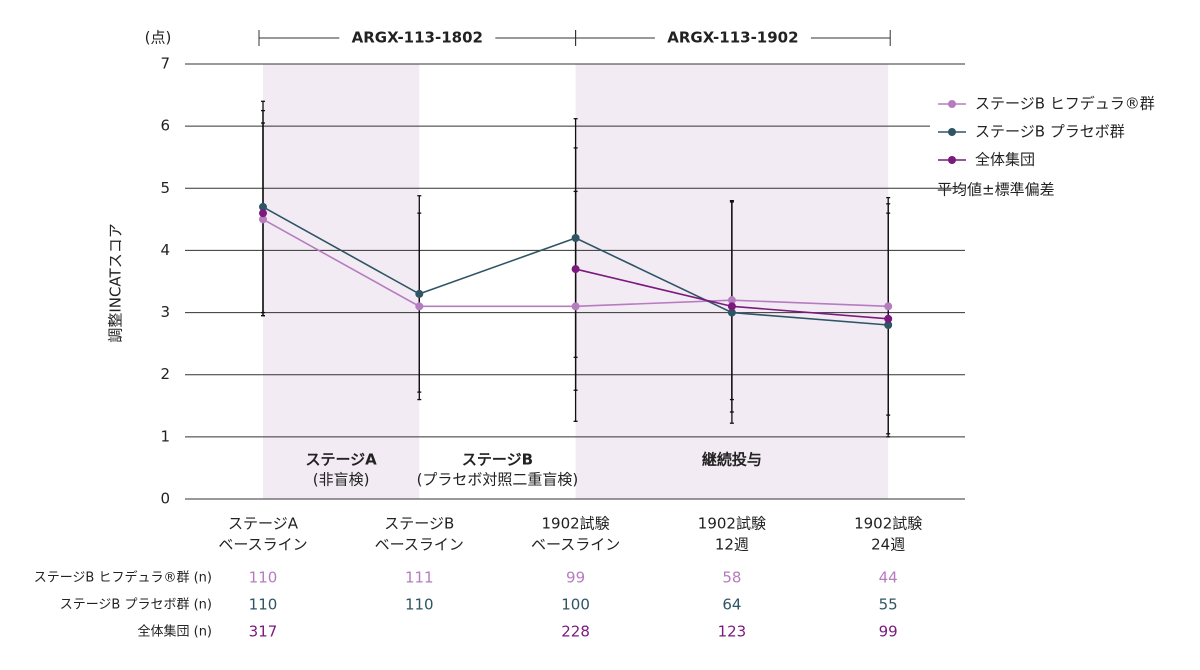 This screenshot has width=1200, height=670. Describe the element at coordinates (575, 632) in the screenshot. I see `n-value: 228` at that location.